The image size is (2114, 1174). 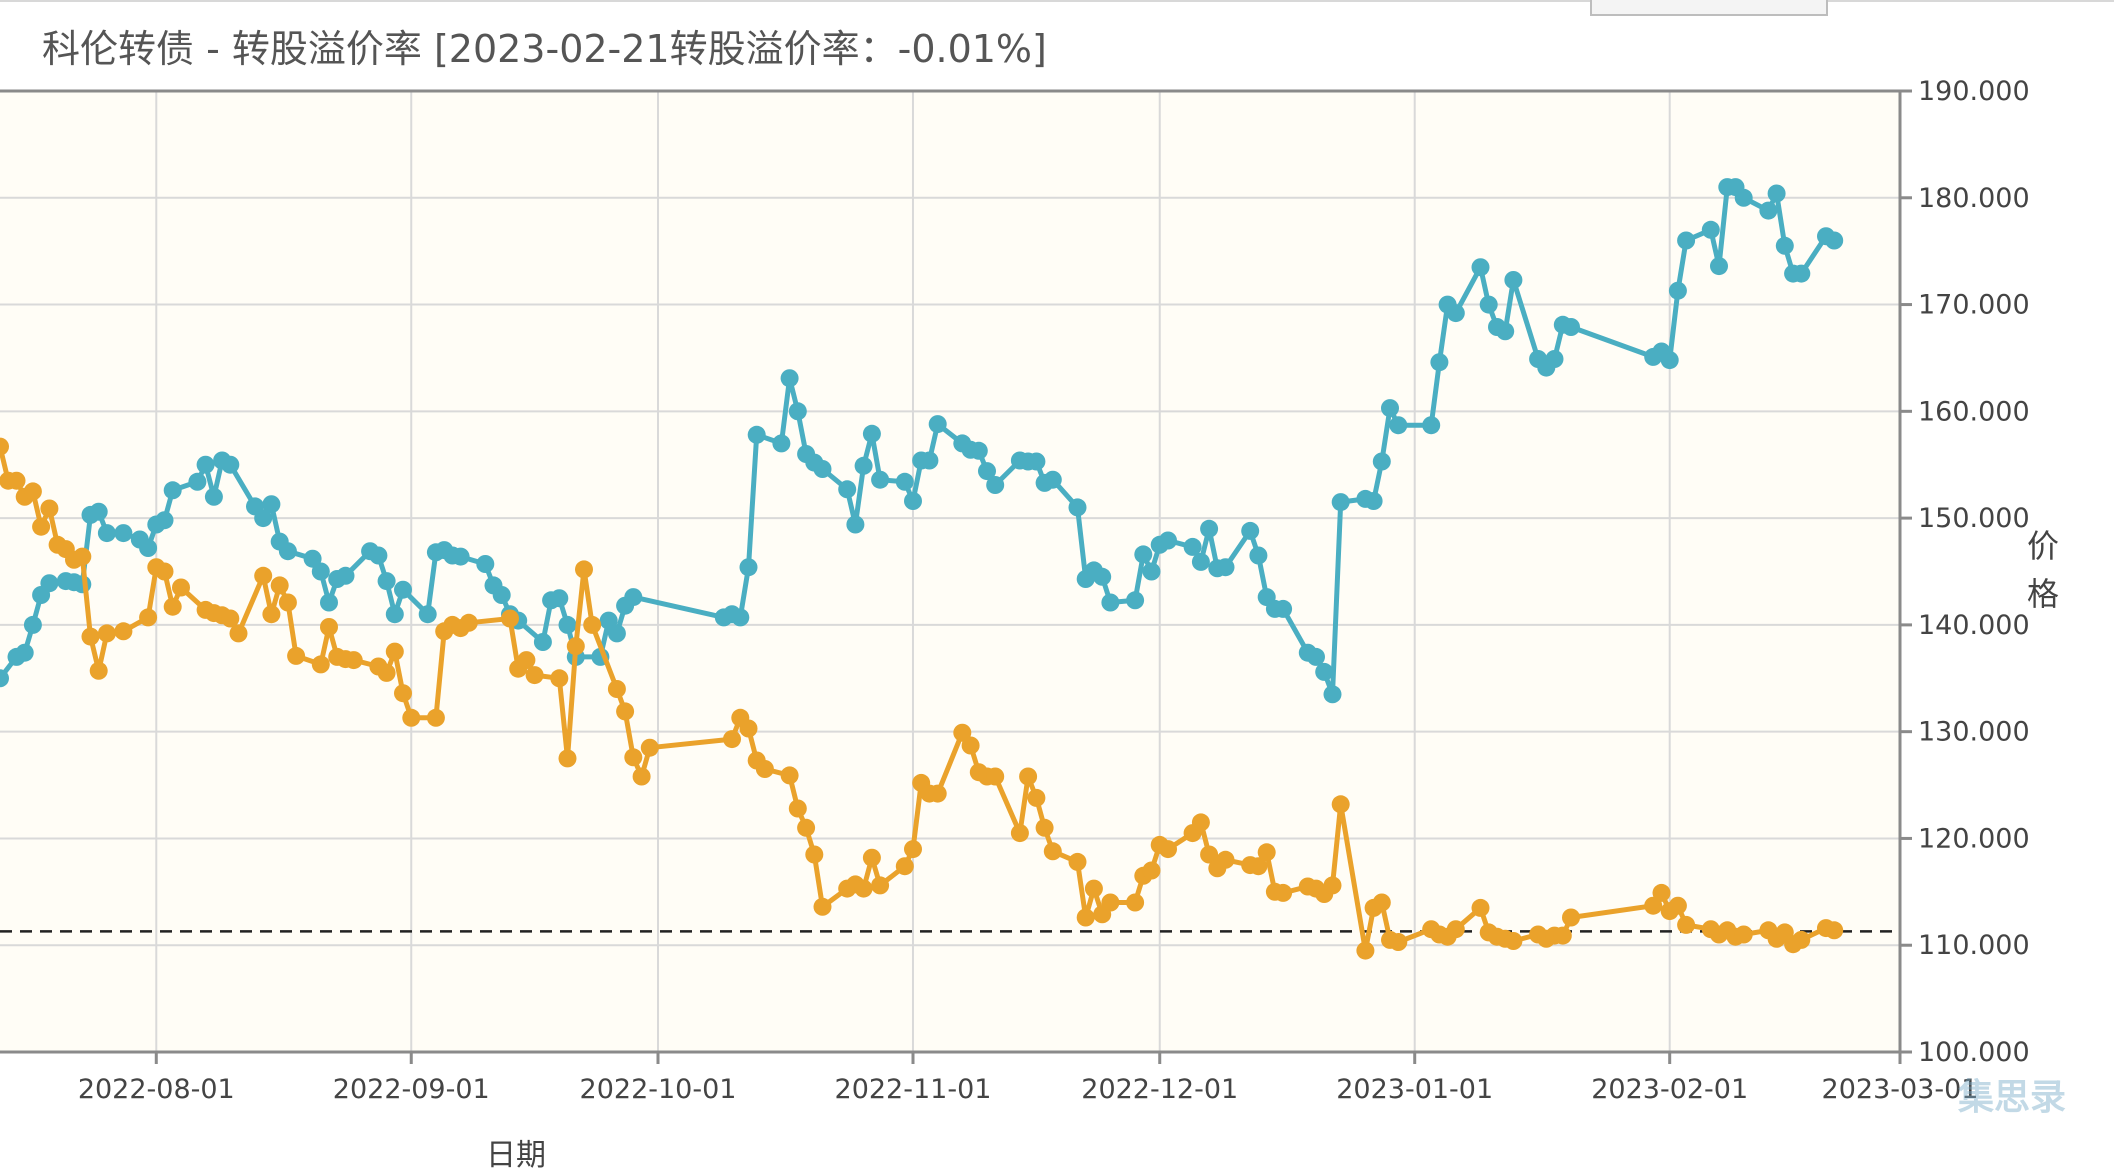 I want to click on y-tick-label: 120.000, so click(x=1974, y=838).